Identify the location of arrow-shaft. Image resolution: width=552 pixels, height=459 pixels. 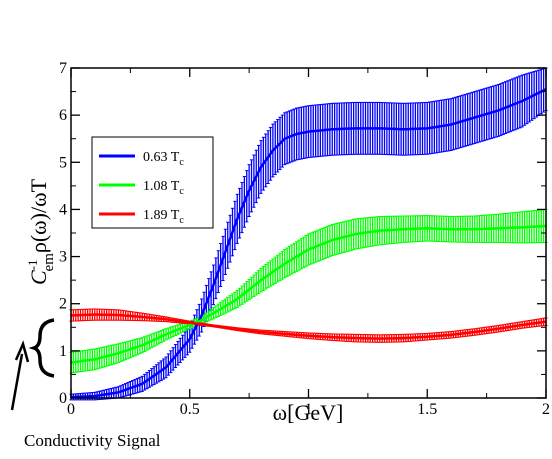
(17, 382).